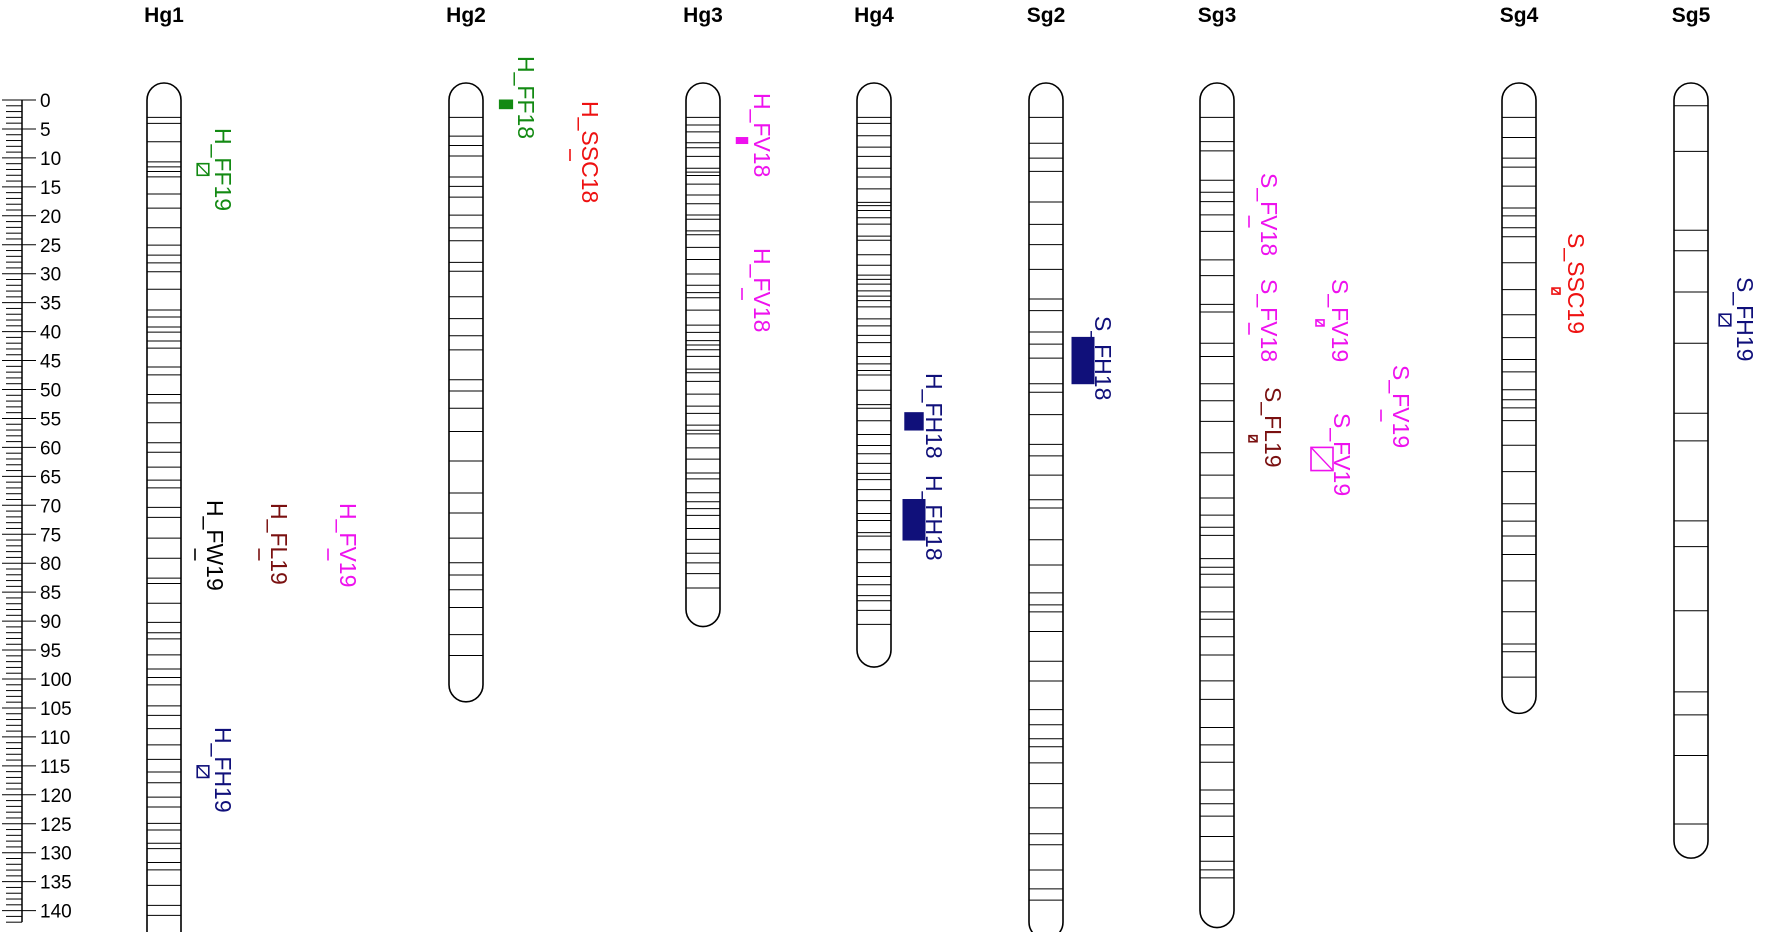 Image resolution: width=1772 pixels, height=932 pixels. I want to click on scale-tick-label: 55, so click(50, 419).